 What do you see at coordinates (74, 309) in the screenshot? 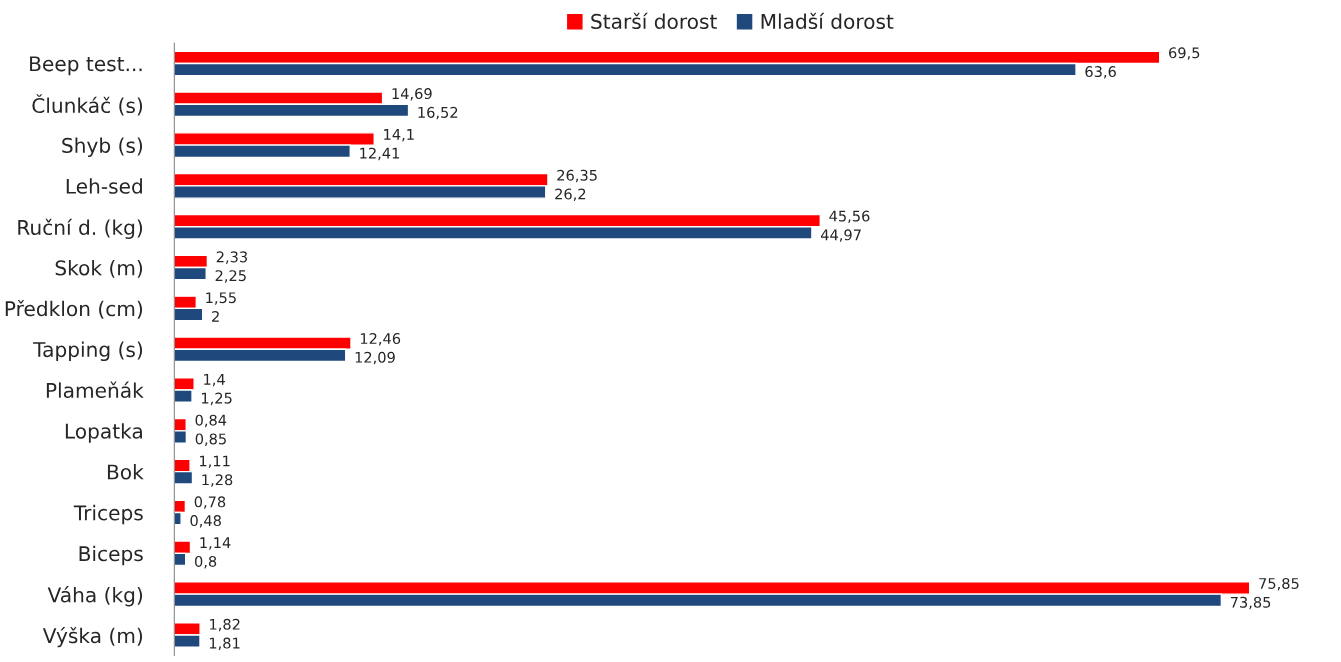
I see `y-tick-label: Předklon (cm)` at bounding box center [74, 309].